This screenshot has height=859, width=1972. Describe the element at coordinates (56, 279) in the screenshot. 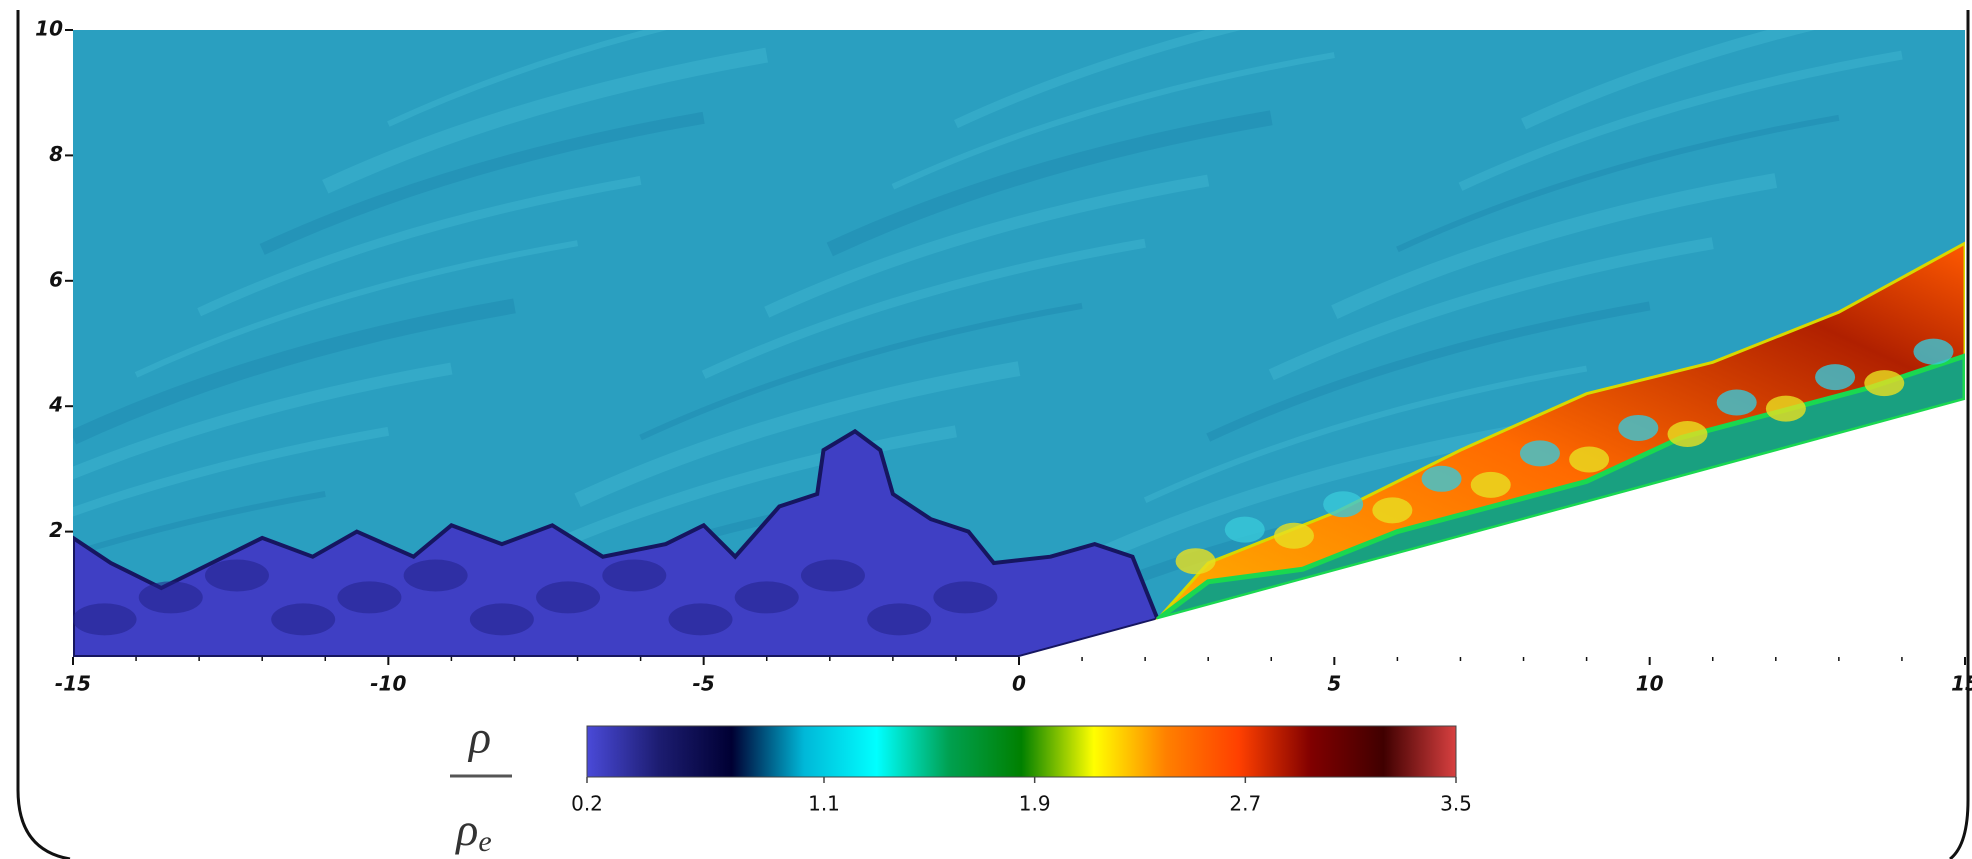

I see `y-tick-label: 6` at that location.